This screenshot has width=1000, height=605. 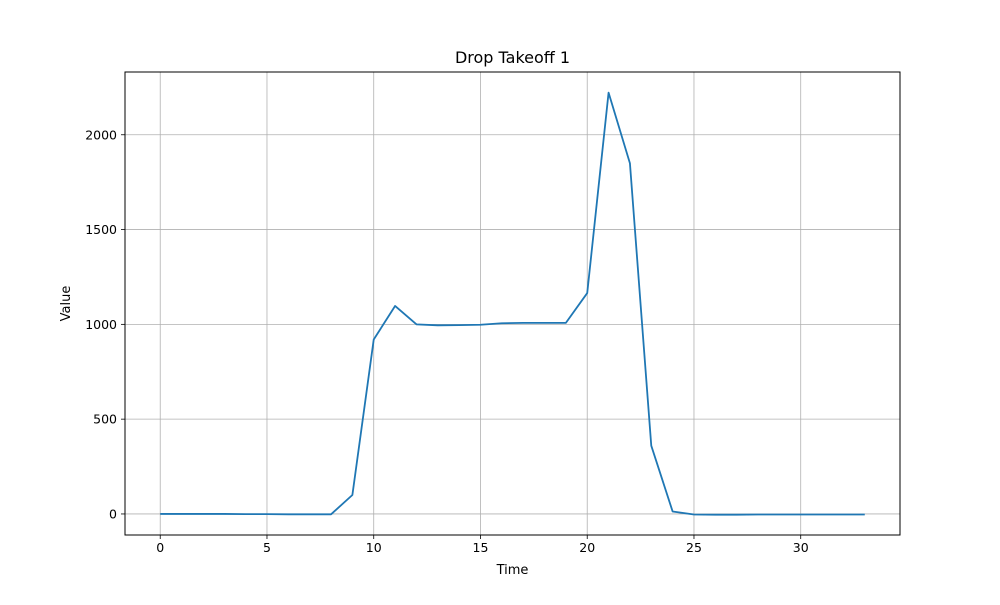 What do you see at coordinates (801, 547) in the screenshot?
I see `x-tick-label: 30` at bounding box center [801, 547].